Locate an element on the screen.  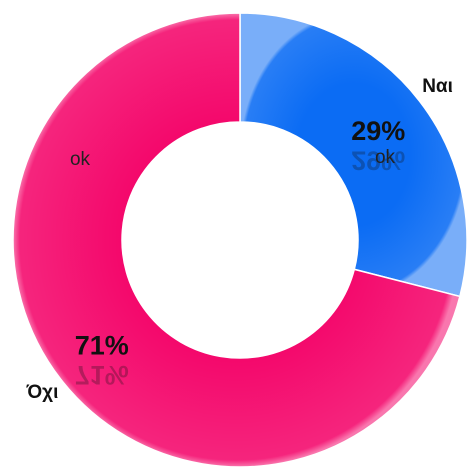
value-label: 29% is located at coordinates (378, 131).